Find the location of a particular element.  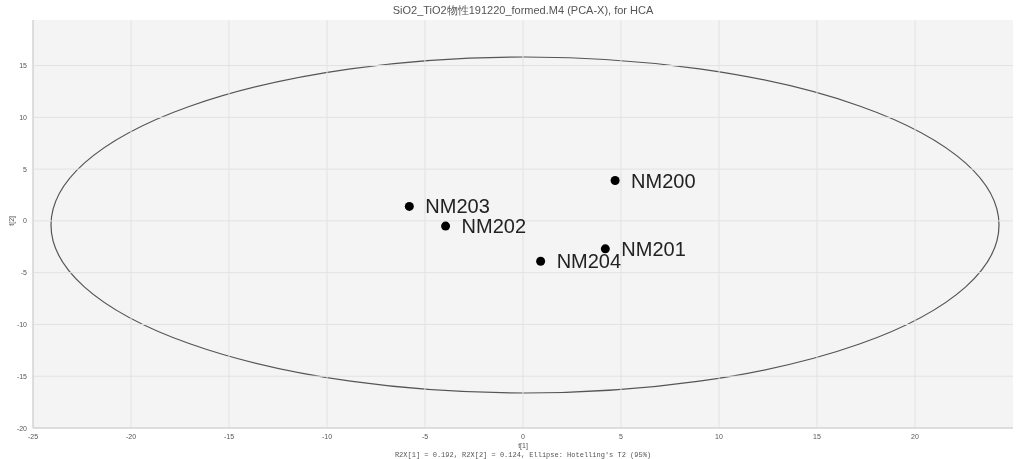

series-label: NM201 is located at coordinates (653, 248).